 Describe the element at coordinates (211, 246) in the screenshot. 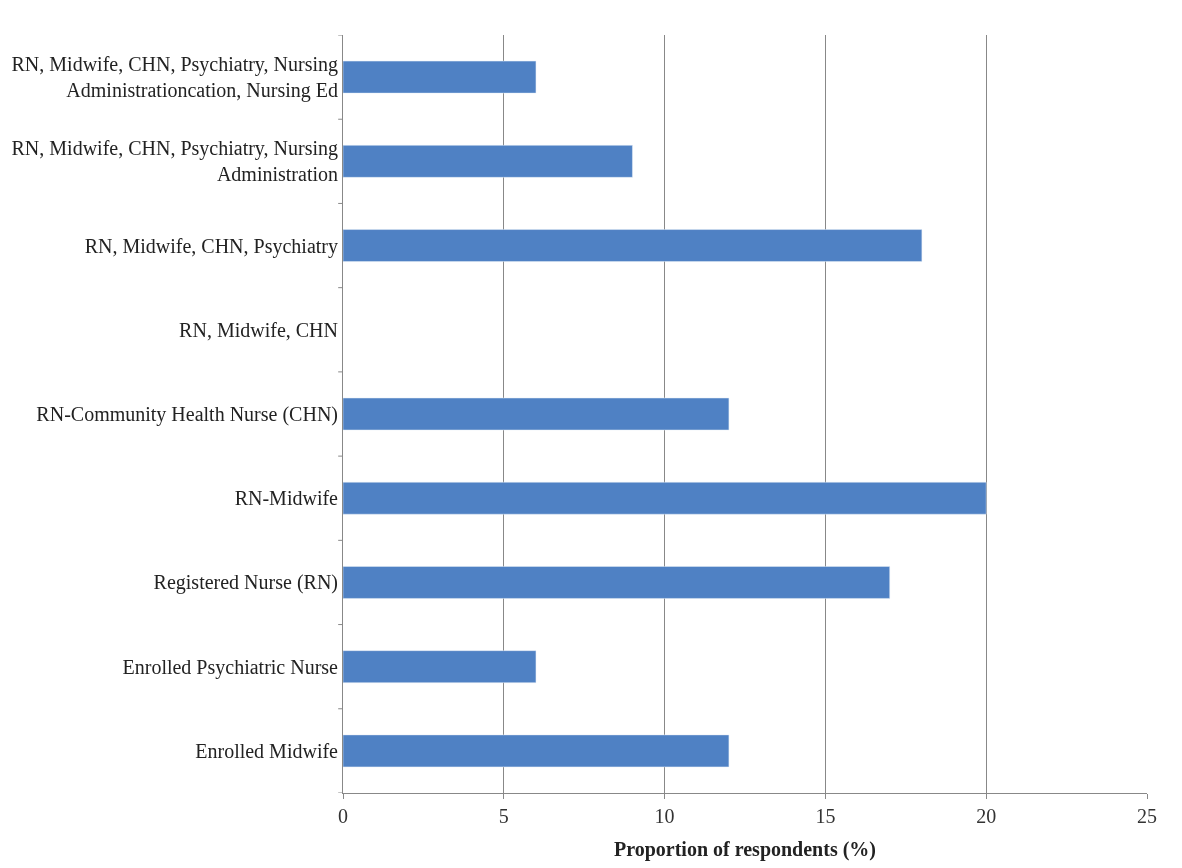

I see `y-tick-label: RN, Midwife, CHN, Psychiatry` at that location.